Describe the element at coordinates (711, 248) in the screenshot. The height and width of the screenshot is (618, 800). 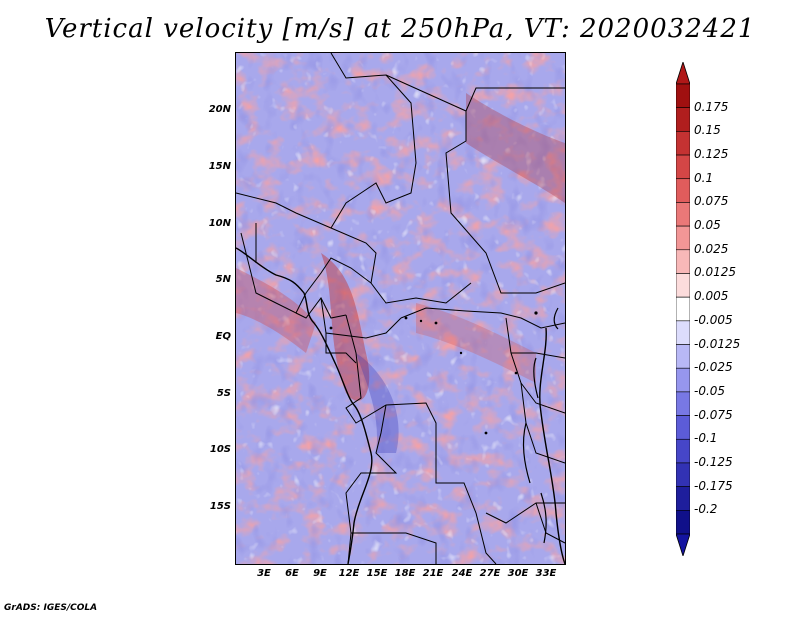
I see `colorbar-label: 0.025` at that location.